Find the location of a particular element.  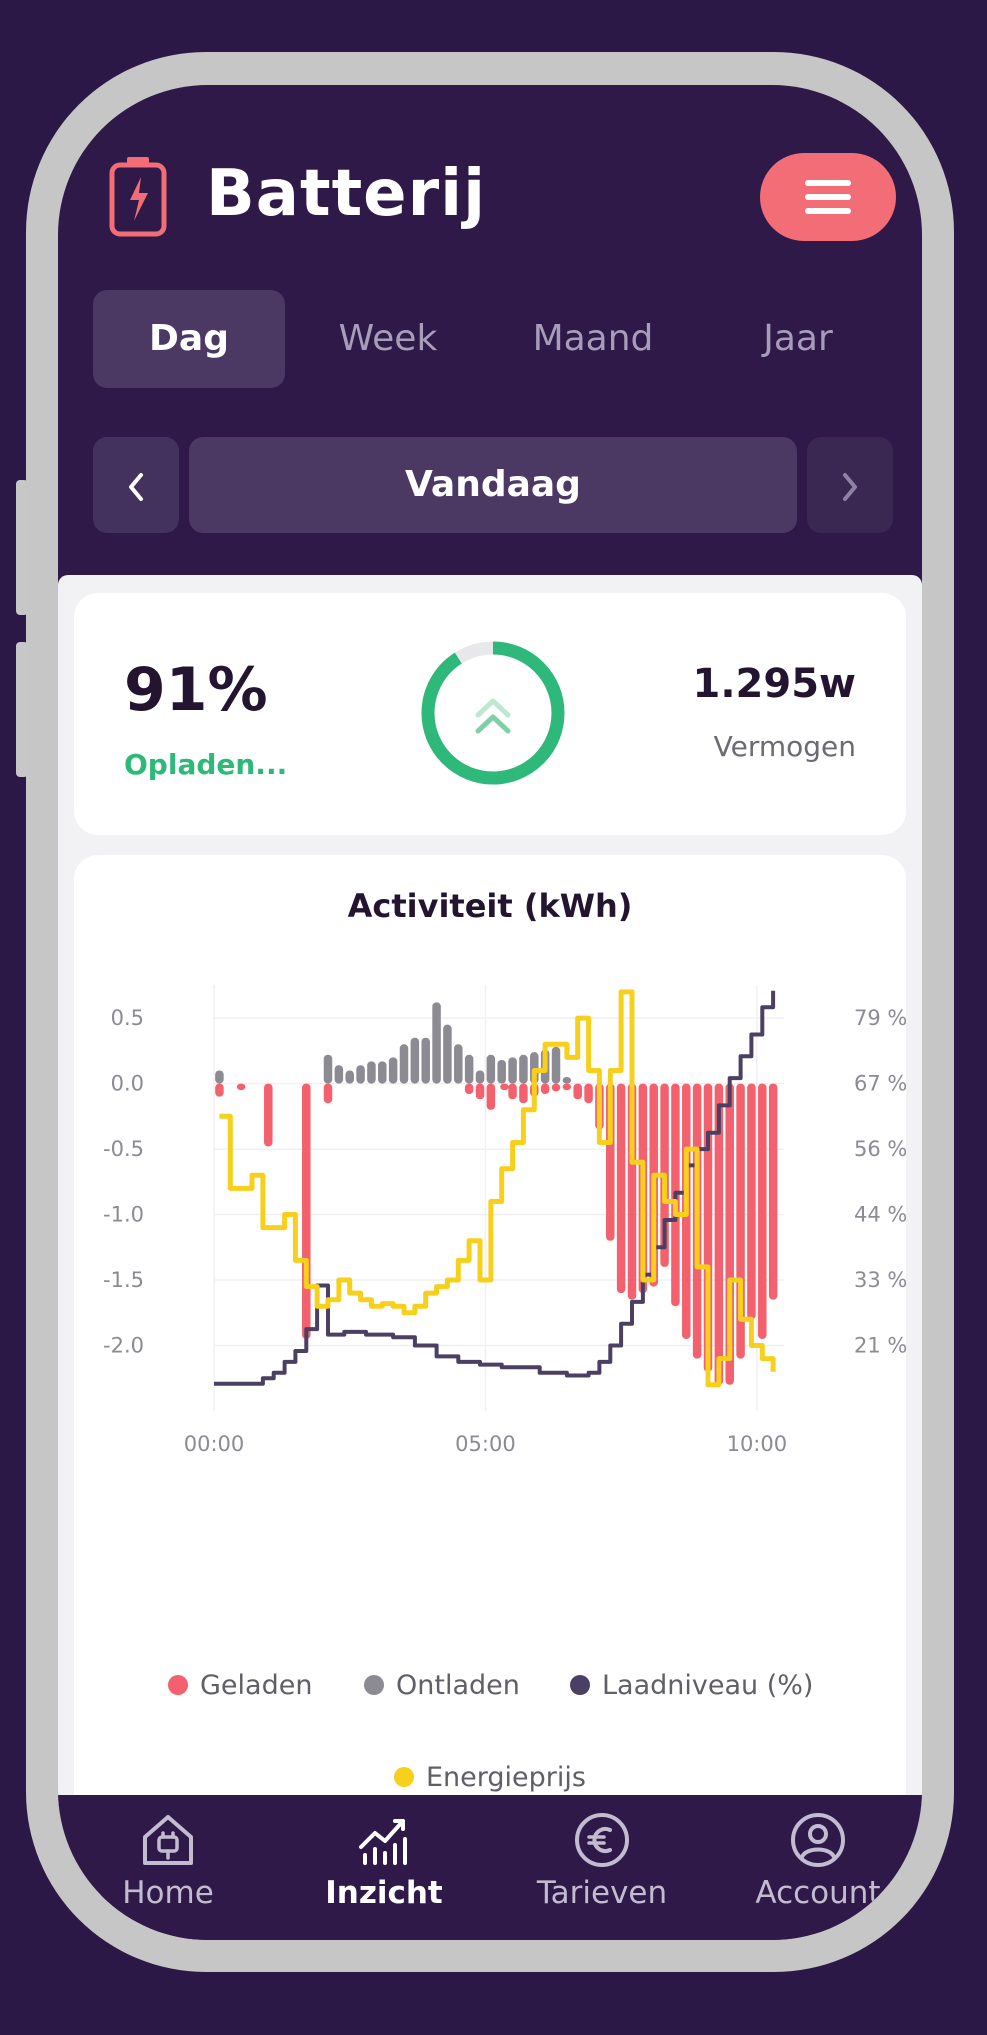

legend-dot-geladen is located at coordinates (178, 1684).